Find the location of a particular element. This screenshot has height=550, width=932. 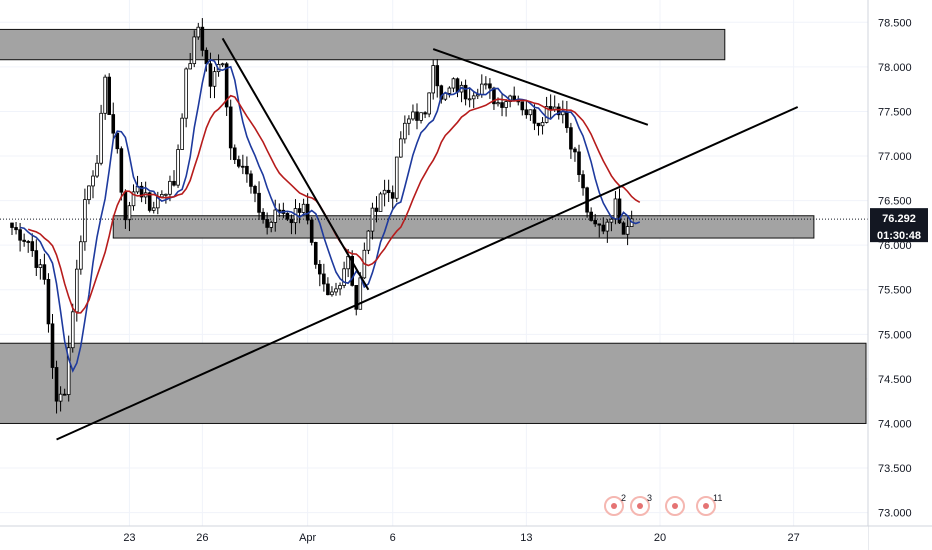

alert-badges: 2 3 11 is located at coordinates (663, 504).